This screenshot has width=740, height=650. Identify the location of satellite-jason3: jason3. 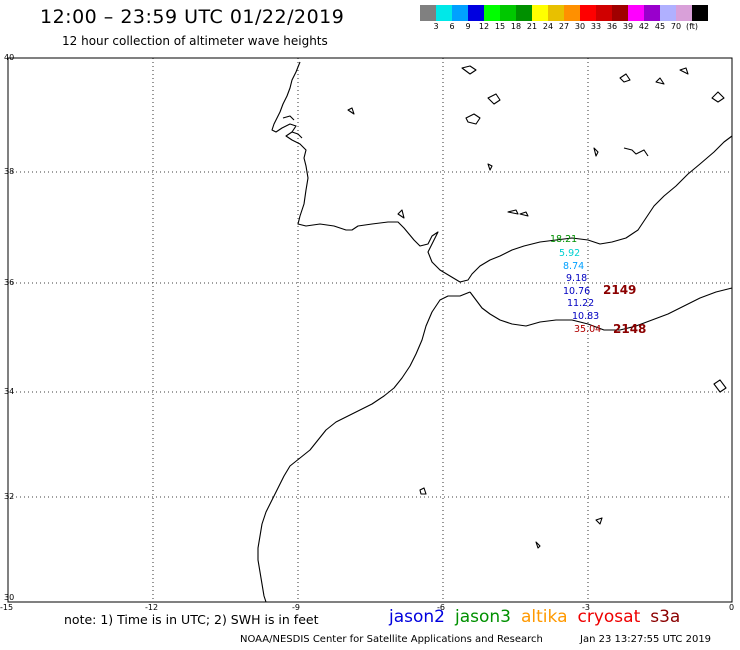
(483, 617).